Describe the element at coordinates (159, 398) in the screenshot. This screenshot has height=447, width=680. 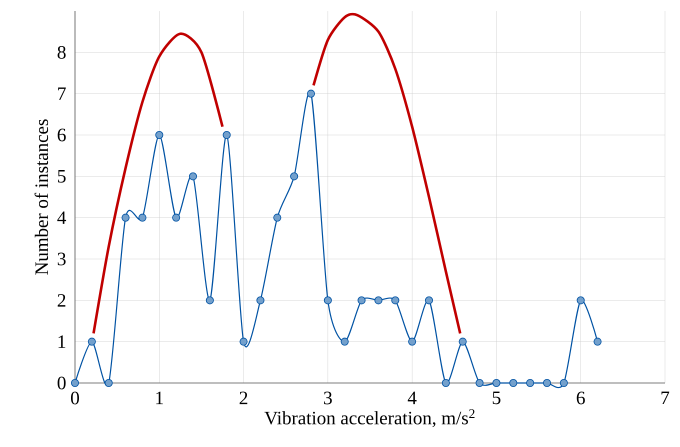
I see `x-tick-label: 1` at that location.